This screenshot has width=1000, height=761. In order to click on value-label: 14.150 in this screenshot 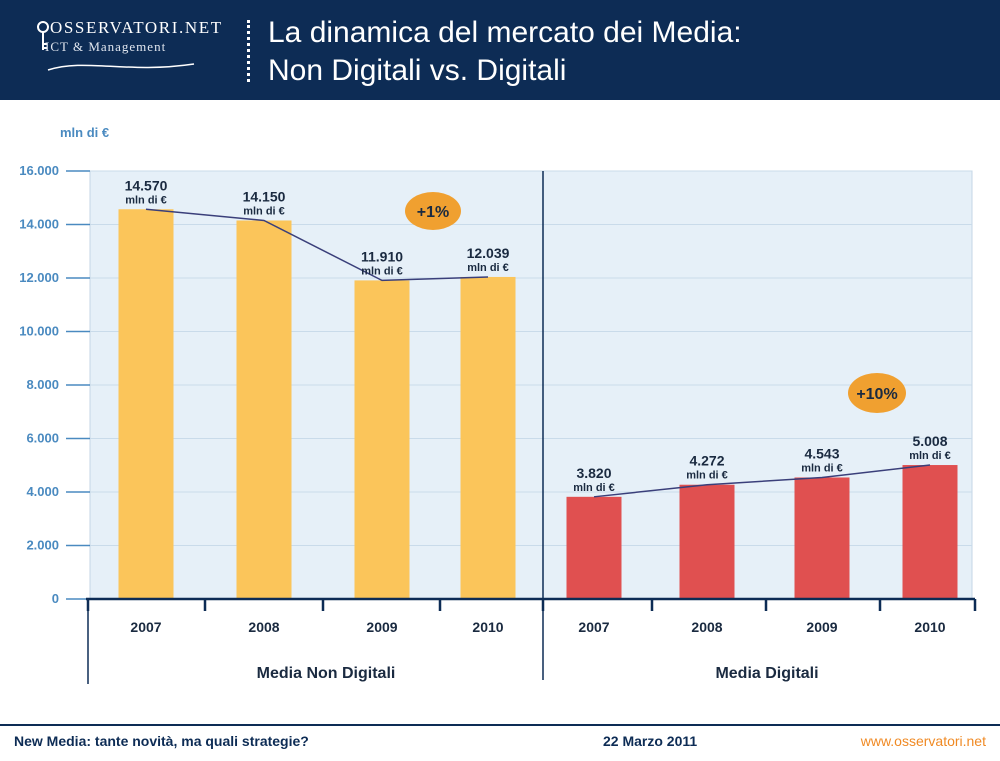, I will do `click(264, 196)`.